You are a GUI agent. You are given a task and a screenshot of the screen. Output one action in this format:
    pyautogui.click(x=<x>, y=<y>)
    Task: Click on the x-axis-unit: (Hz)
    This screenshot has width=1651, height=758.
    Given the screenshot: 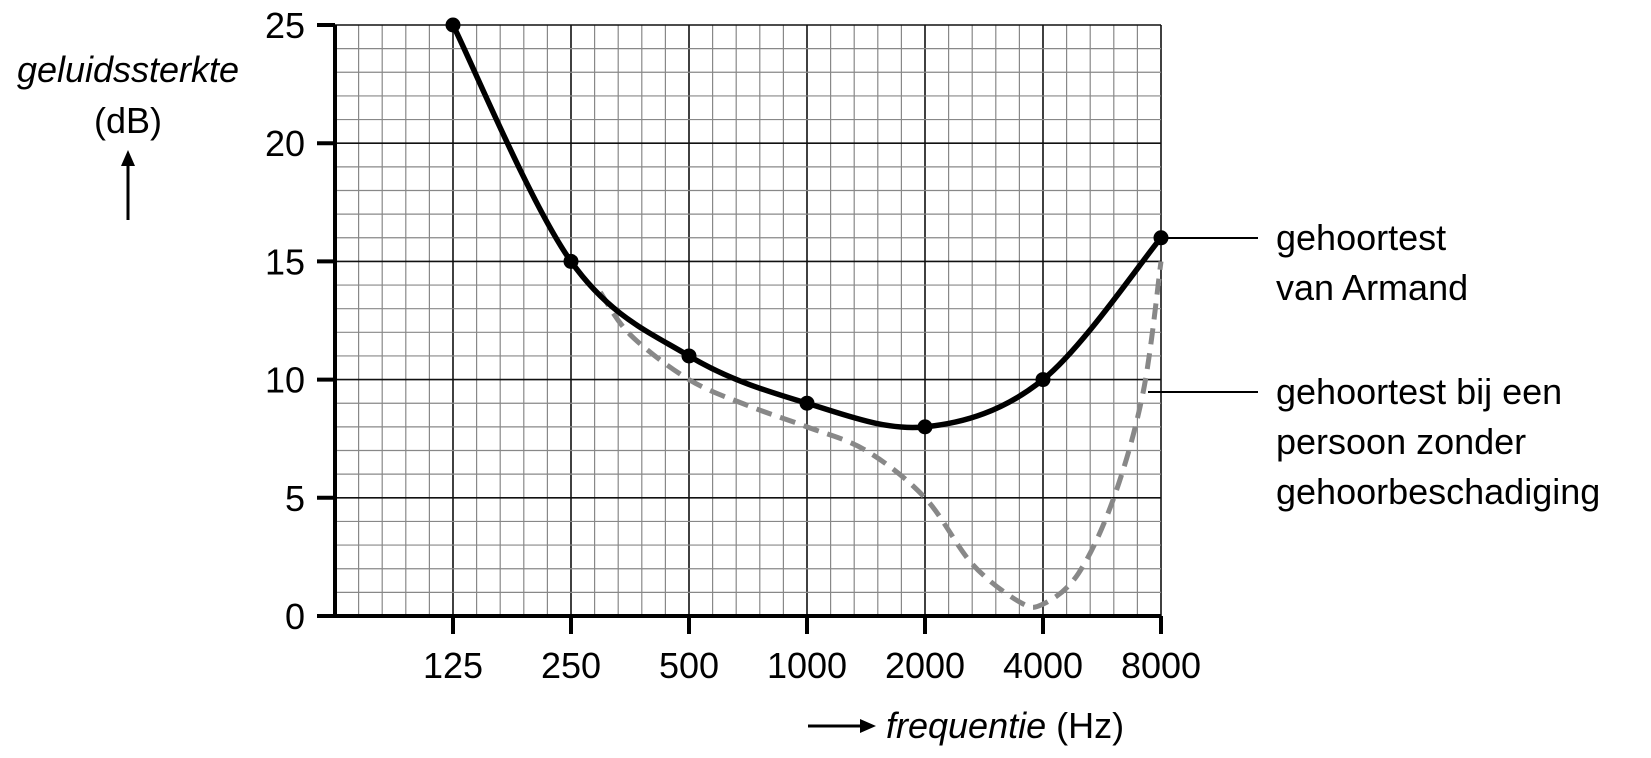 What is the action you would take?
    pyautogui.click(x=1090, y=725)
    